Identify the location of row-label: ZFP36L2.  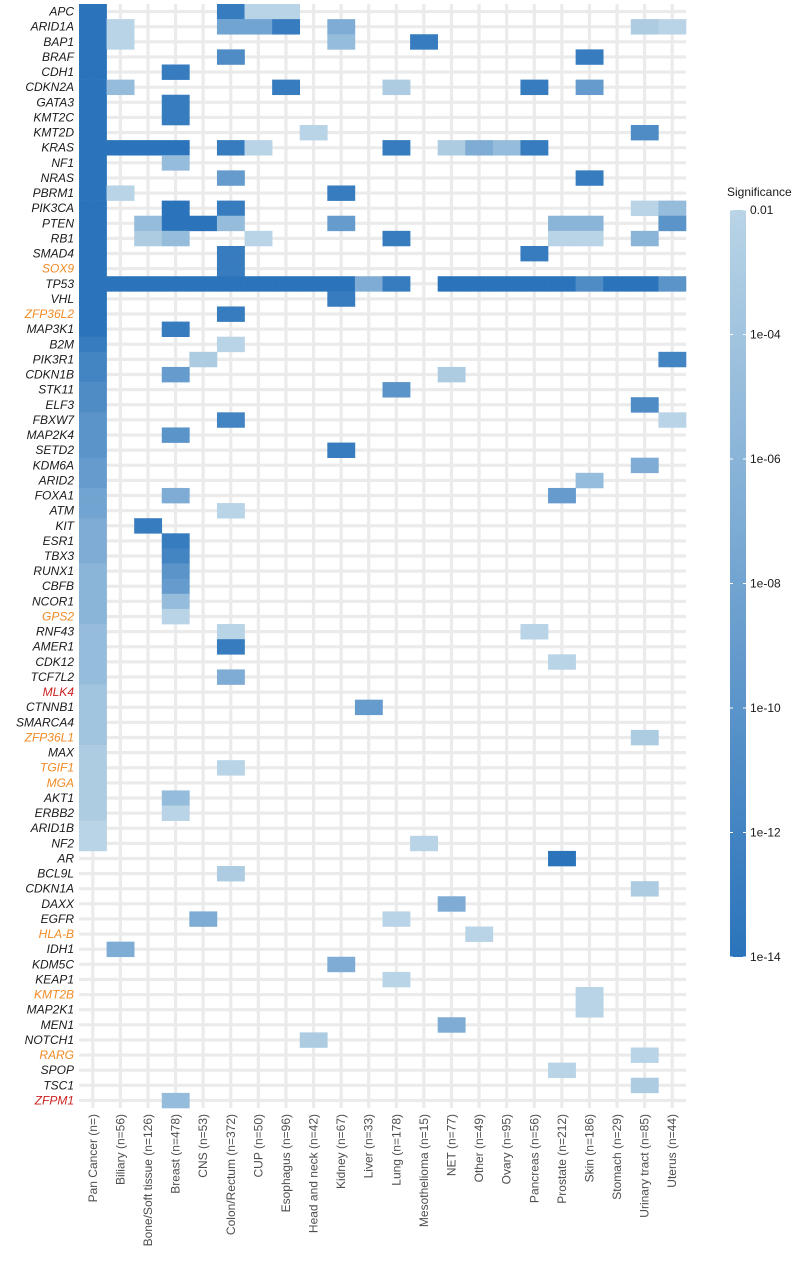
(49, 314).